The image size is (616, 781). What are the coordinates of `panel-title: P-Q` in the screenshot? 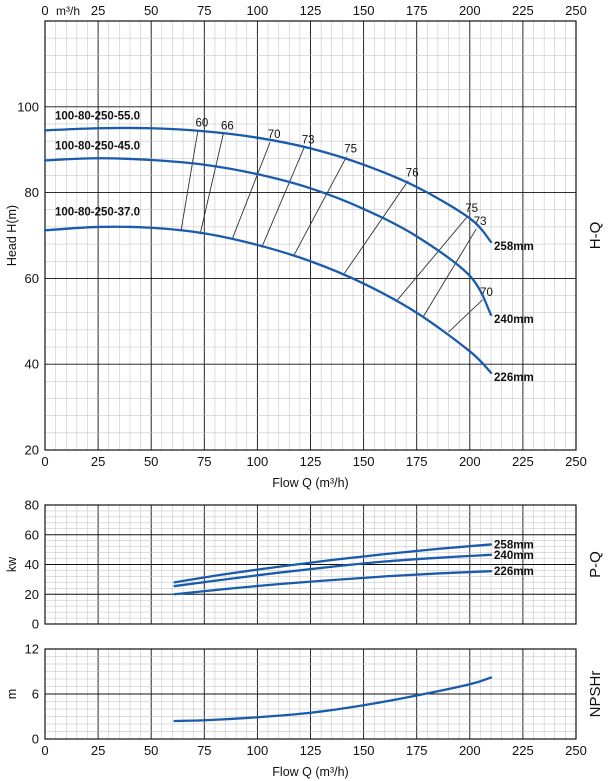 It's located at (595, 564).